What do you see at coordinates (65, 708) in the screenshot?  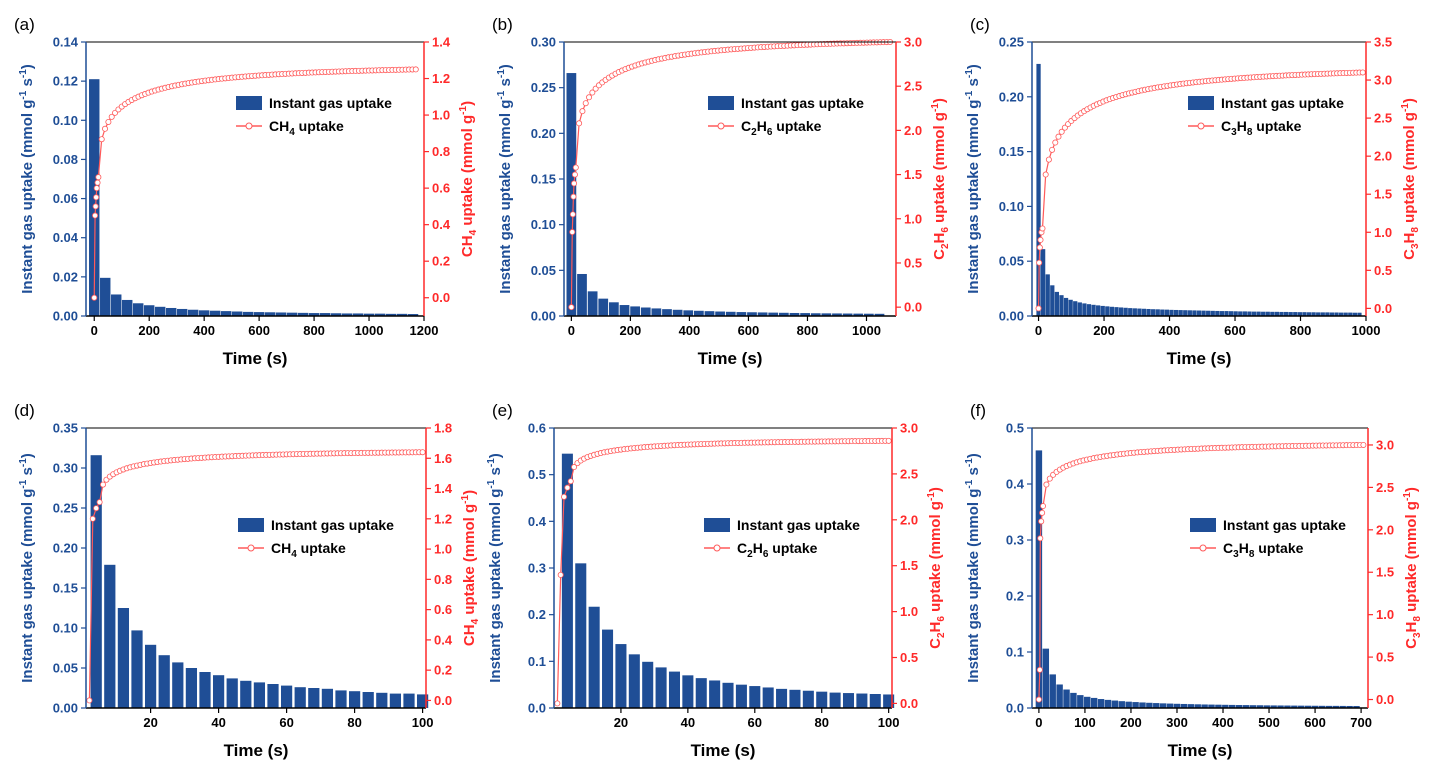 I see `left-tick-label: 0.00` at bounding box center [65, 708].